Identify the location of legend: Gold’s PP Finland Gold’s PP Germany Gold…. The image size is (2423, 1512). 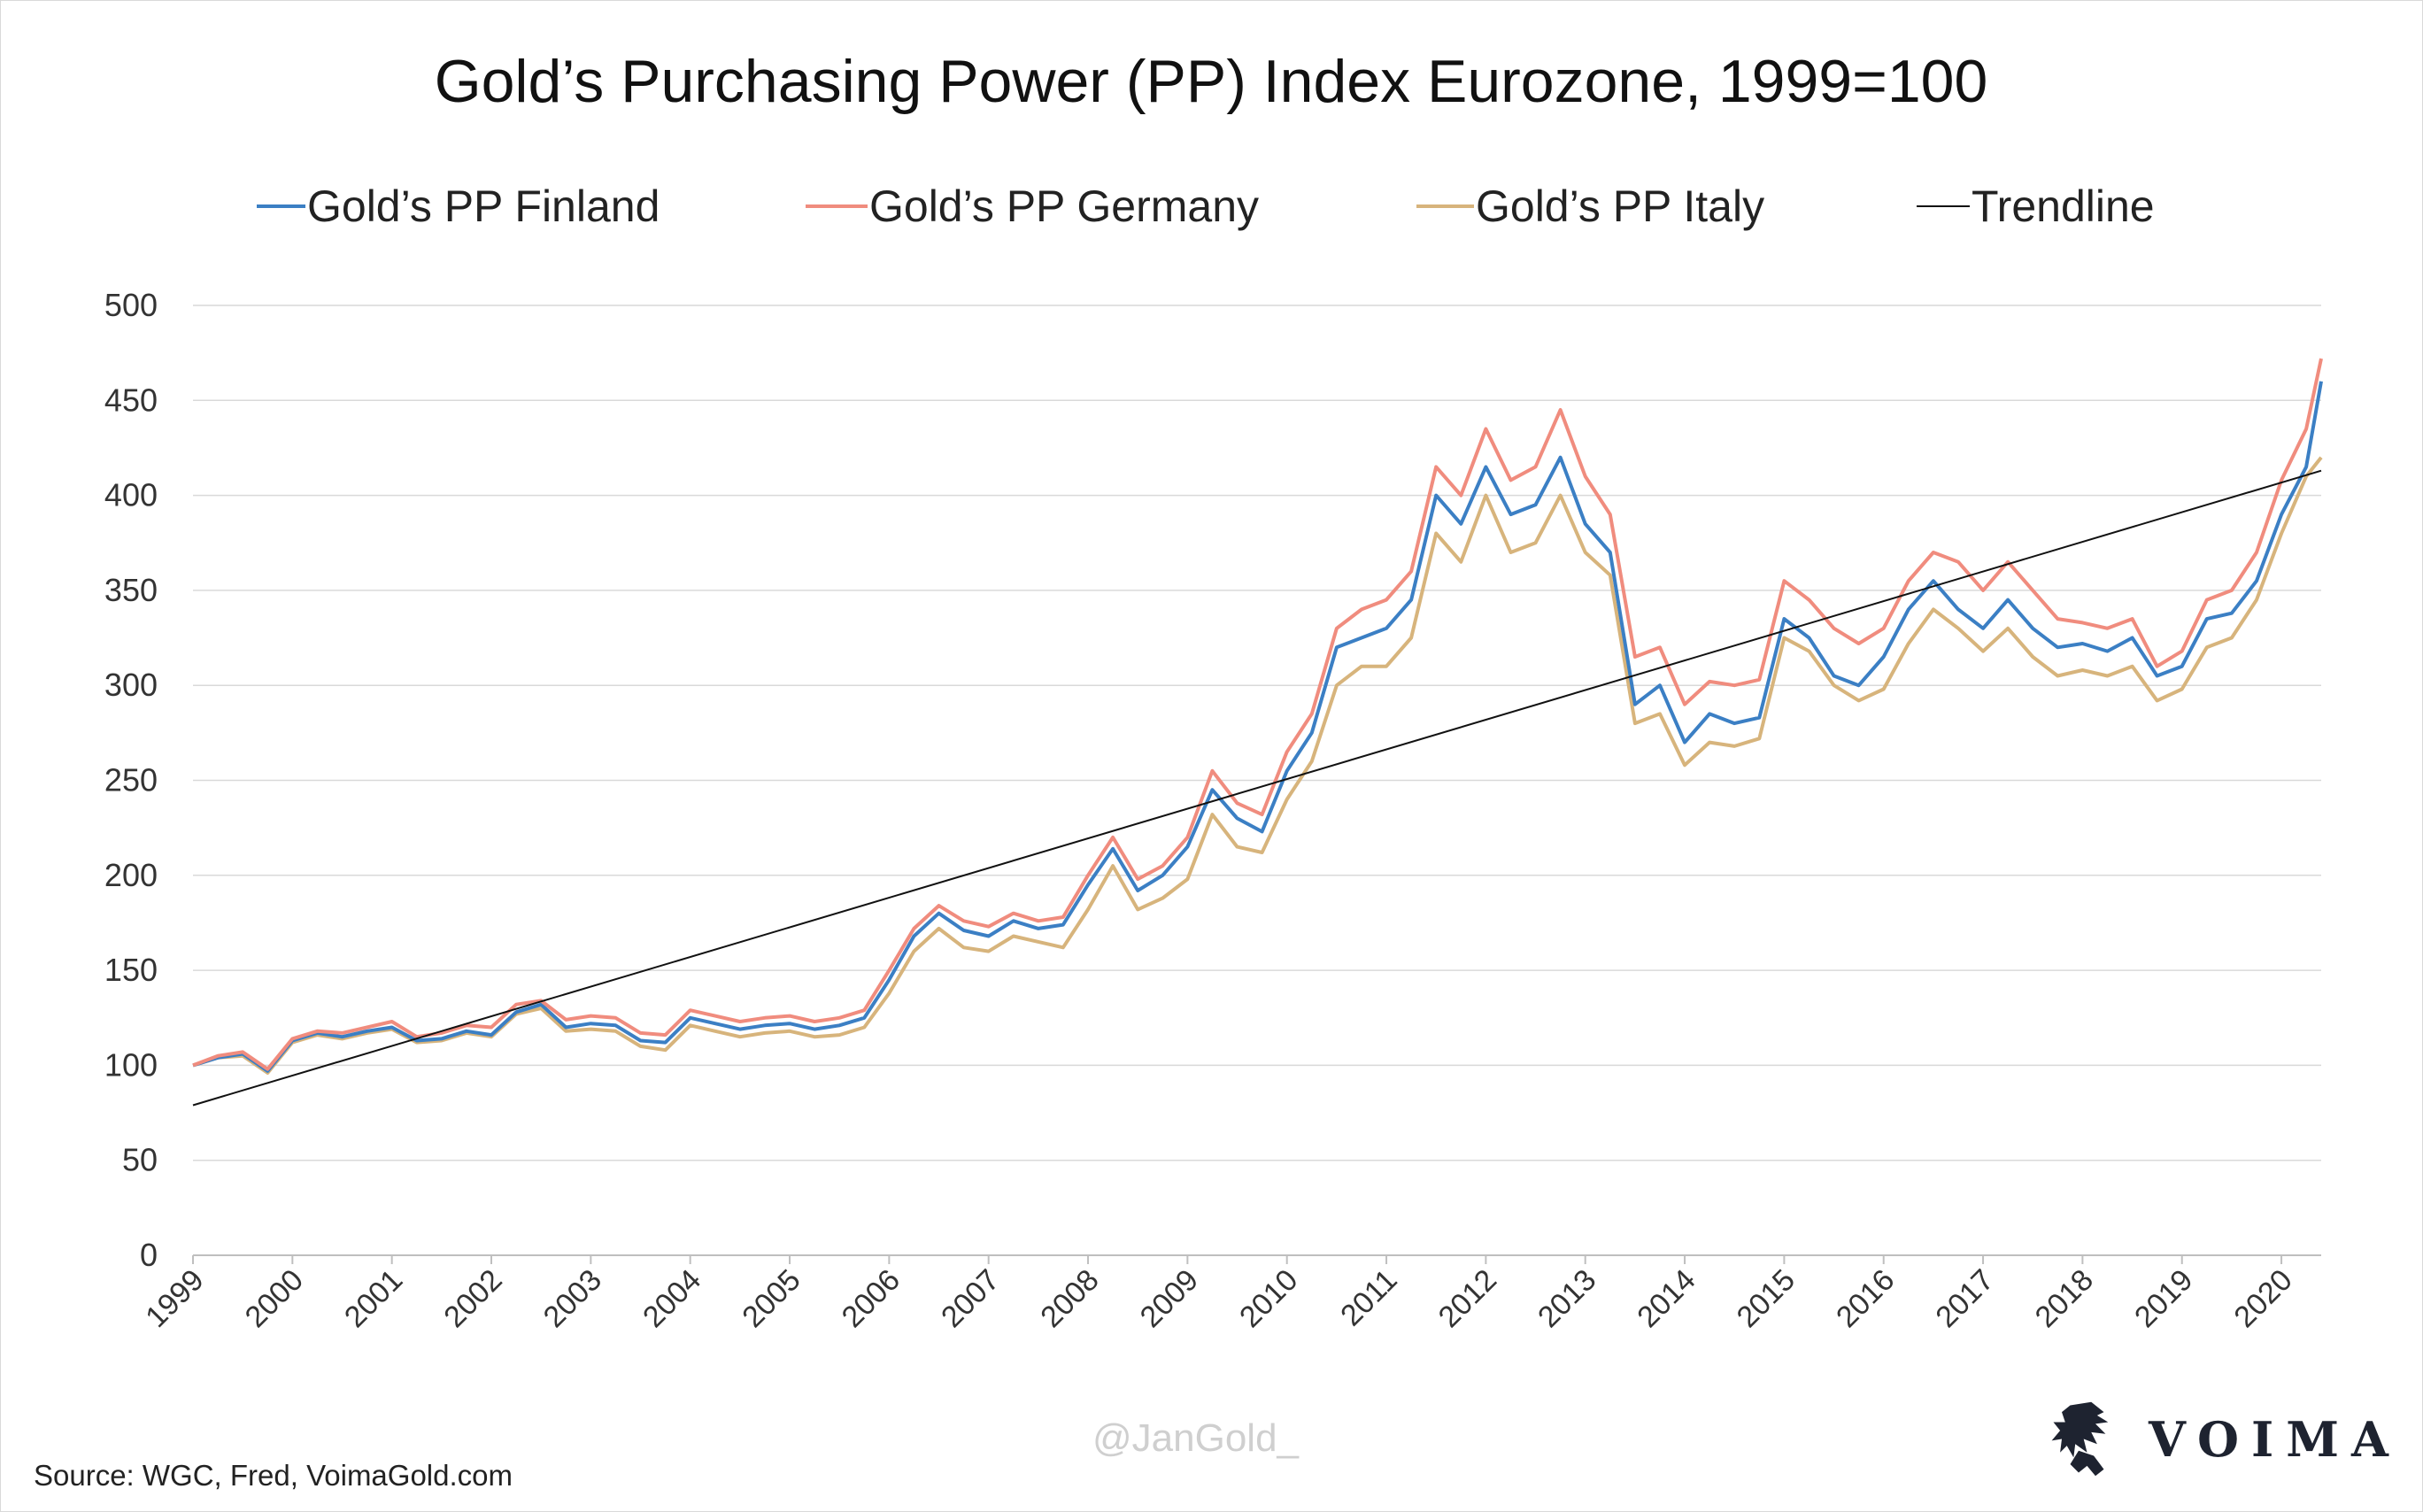
(1206, 206).